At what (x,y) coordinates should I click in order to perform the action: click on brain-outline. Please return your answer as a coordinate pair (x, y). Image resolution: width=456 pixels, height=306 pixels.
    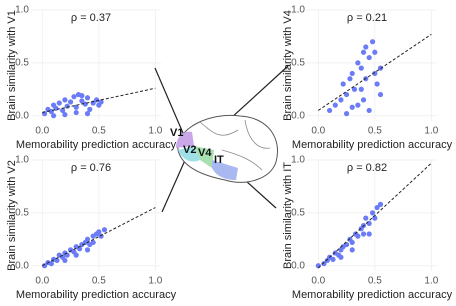
    Looking at the image, I should click on (227, 148).